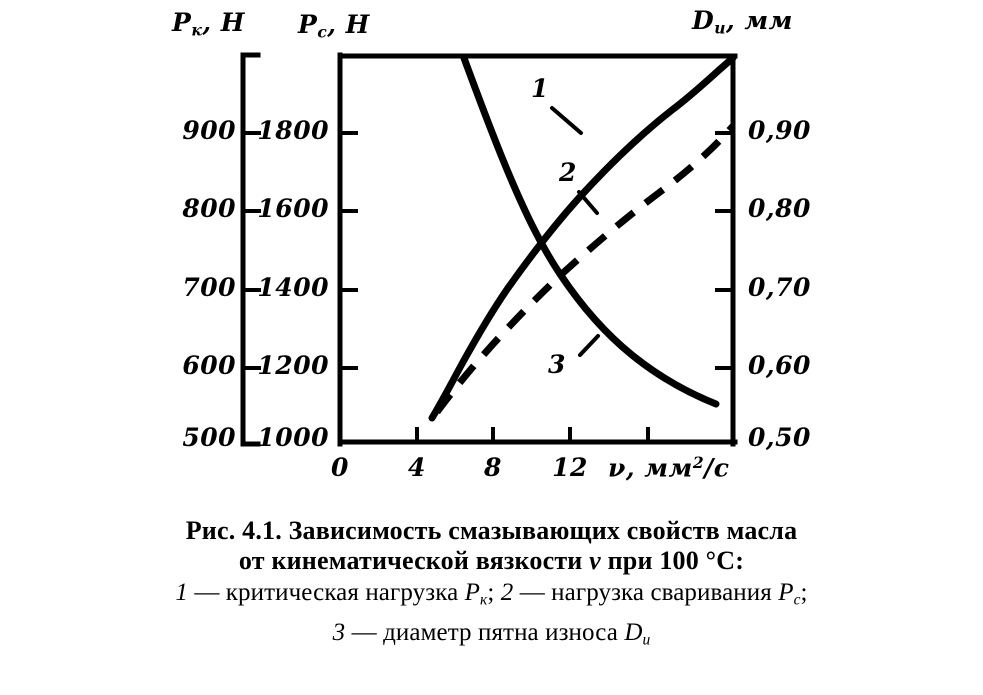 The width and height of the screenshot is (983, 695). Describe the element at coordinates (779, 208) in the screenshot. I see `tick-label-right-080: 0,80` at that location.